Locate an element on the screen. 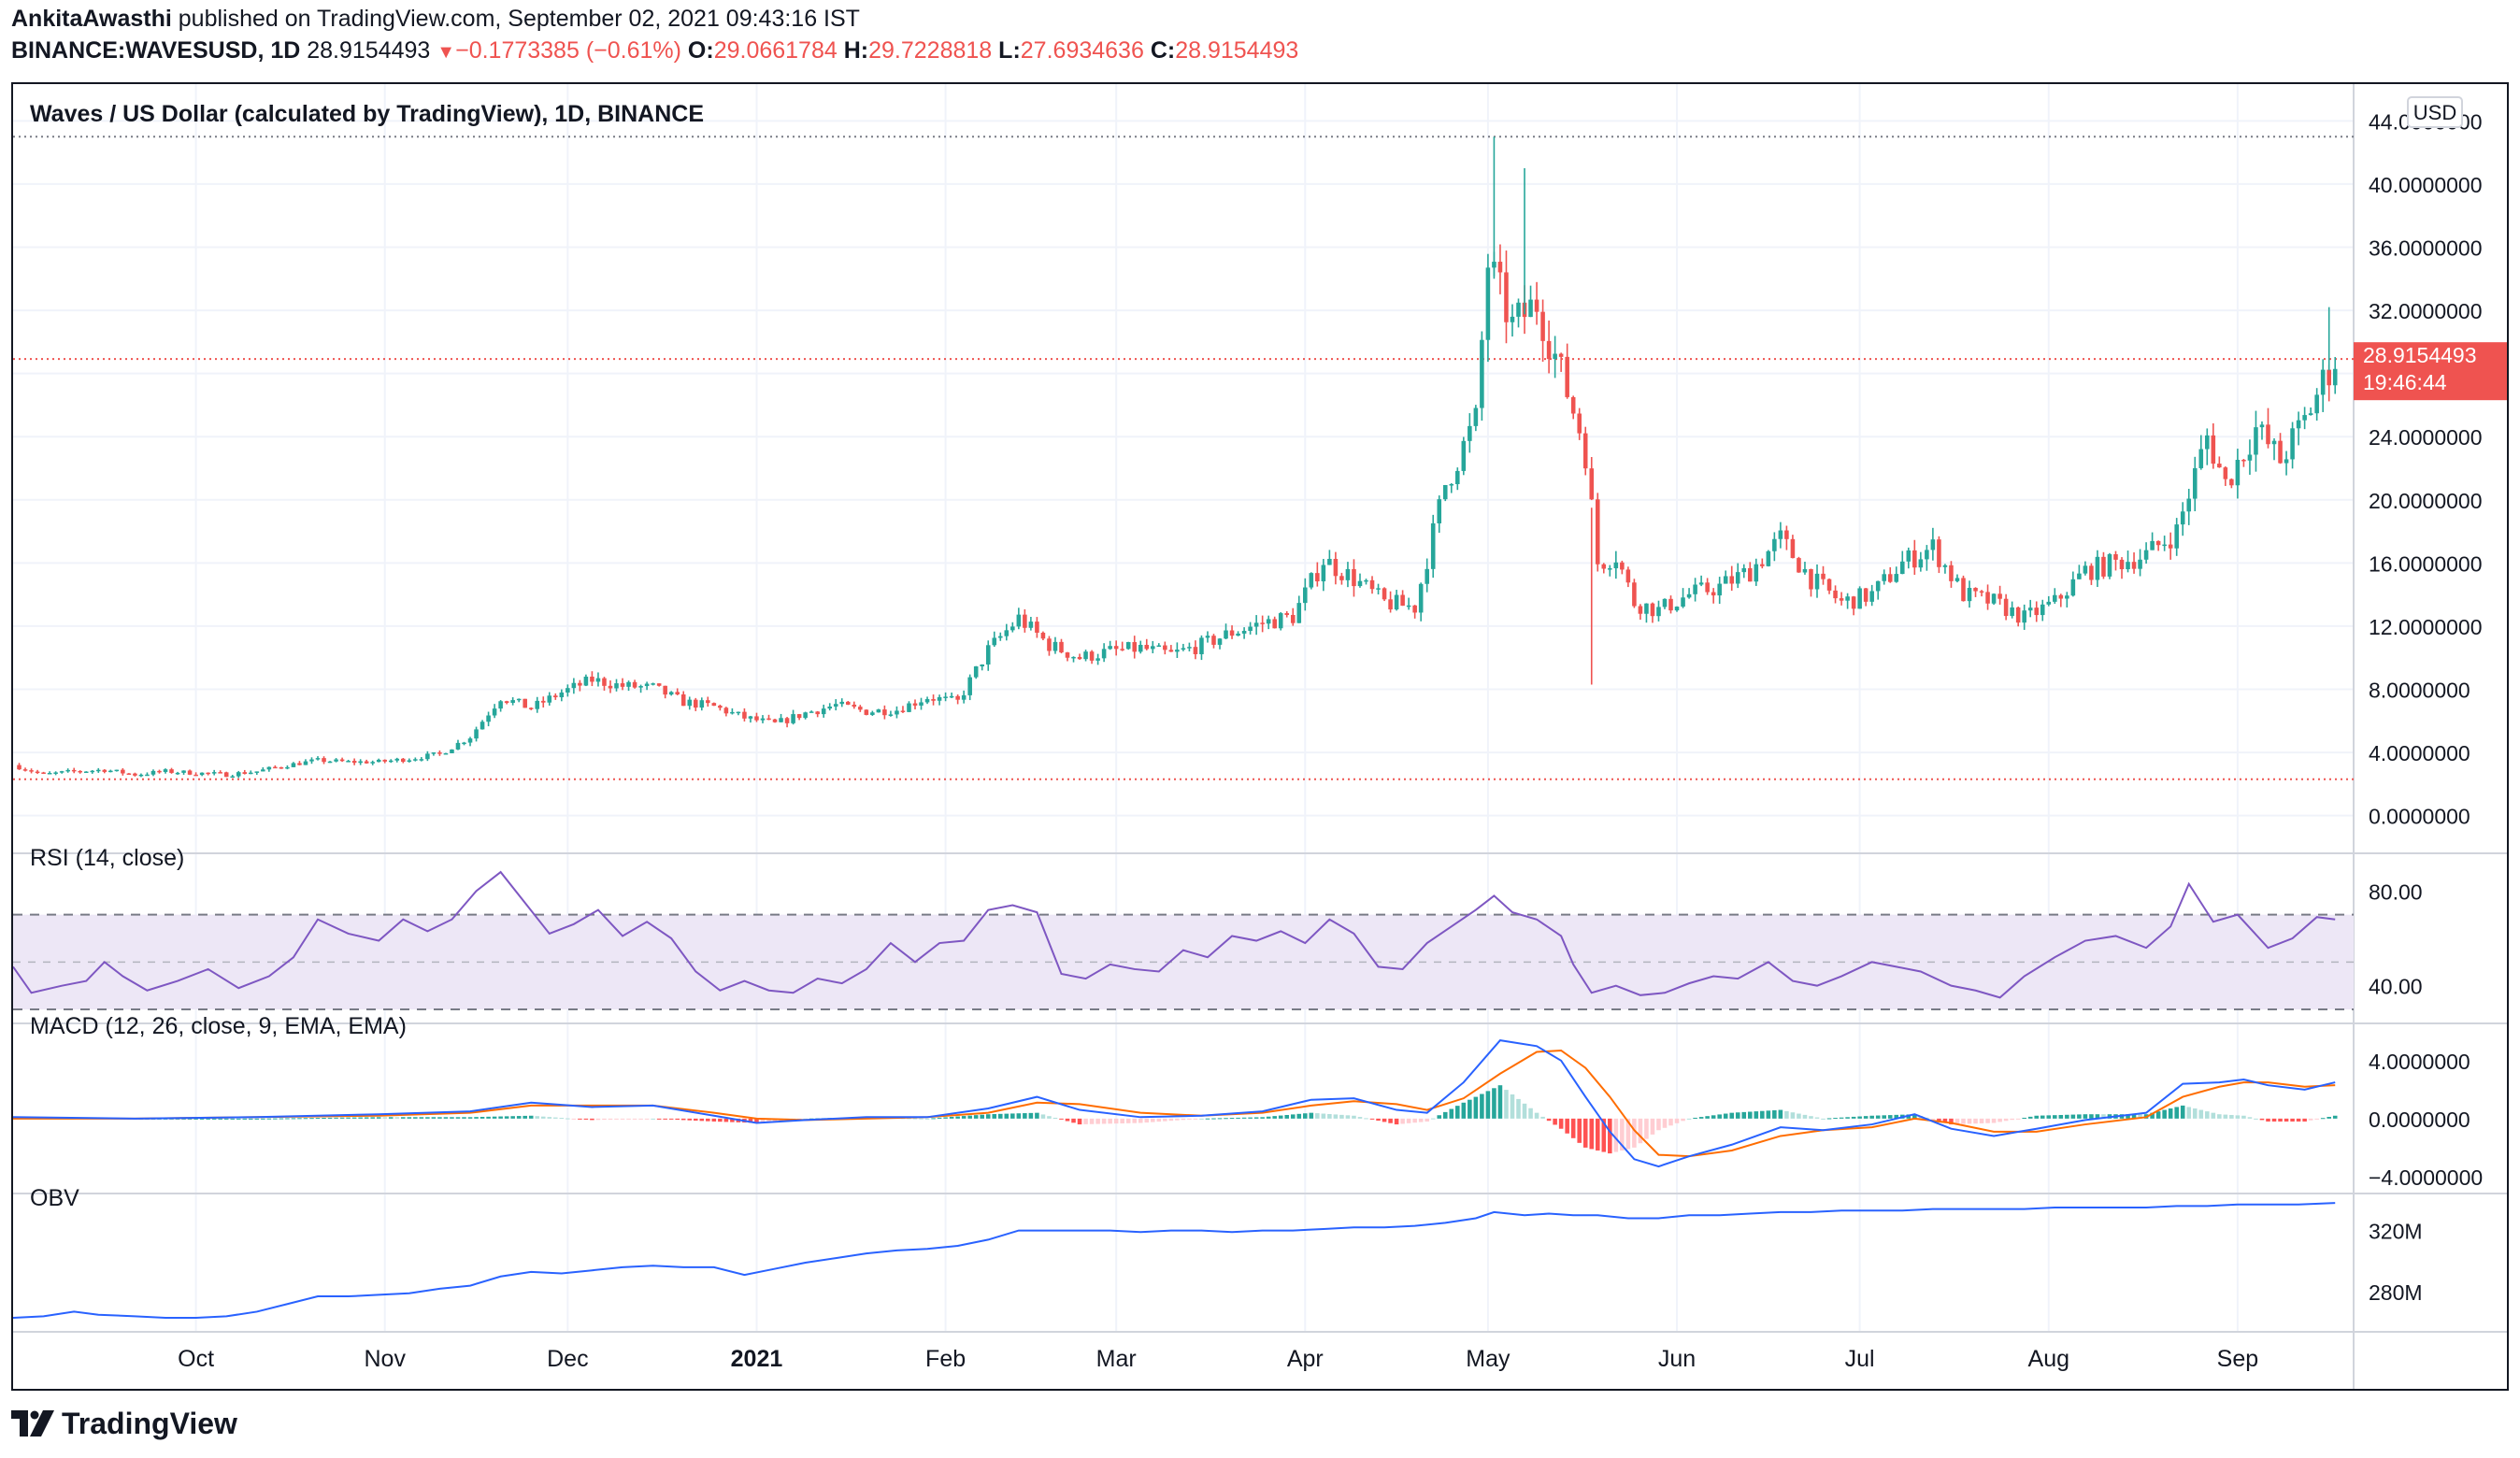 The image size is (2520, 1458). obv-line is located at coordinates (1174, 1260).